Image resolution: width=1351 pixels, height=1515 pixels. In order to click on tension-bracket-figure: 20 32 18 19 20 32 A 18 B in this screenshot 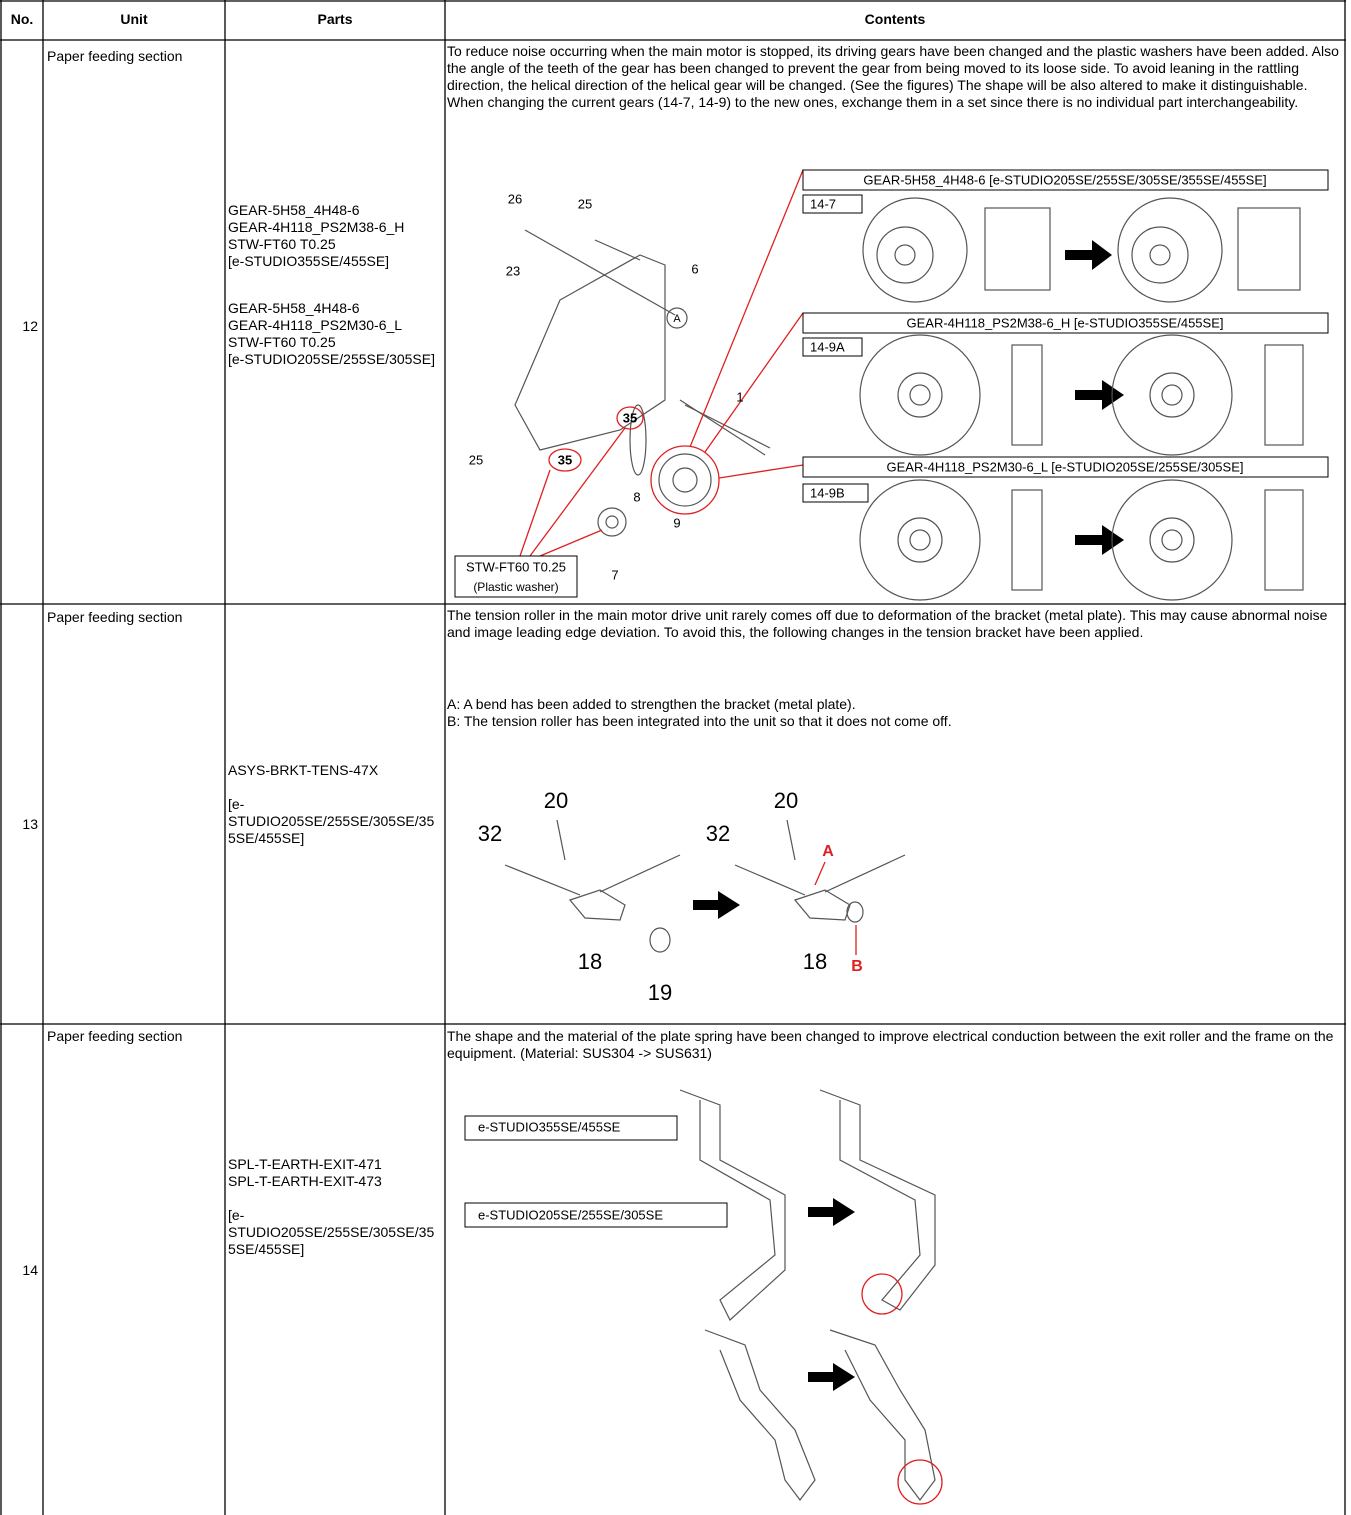, I will do `click(692, 896)`.